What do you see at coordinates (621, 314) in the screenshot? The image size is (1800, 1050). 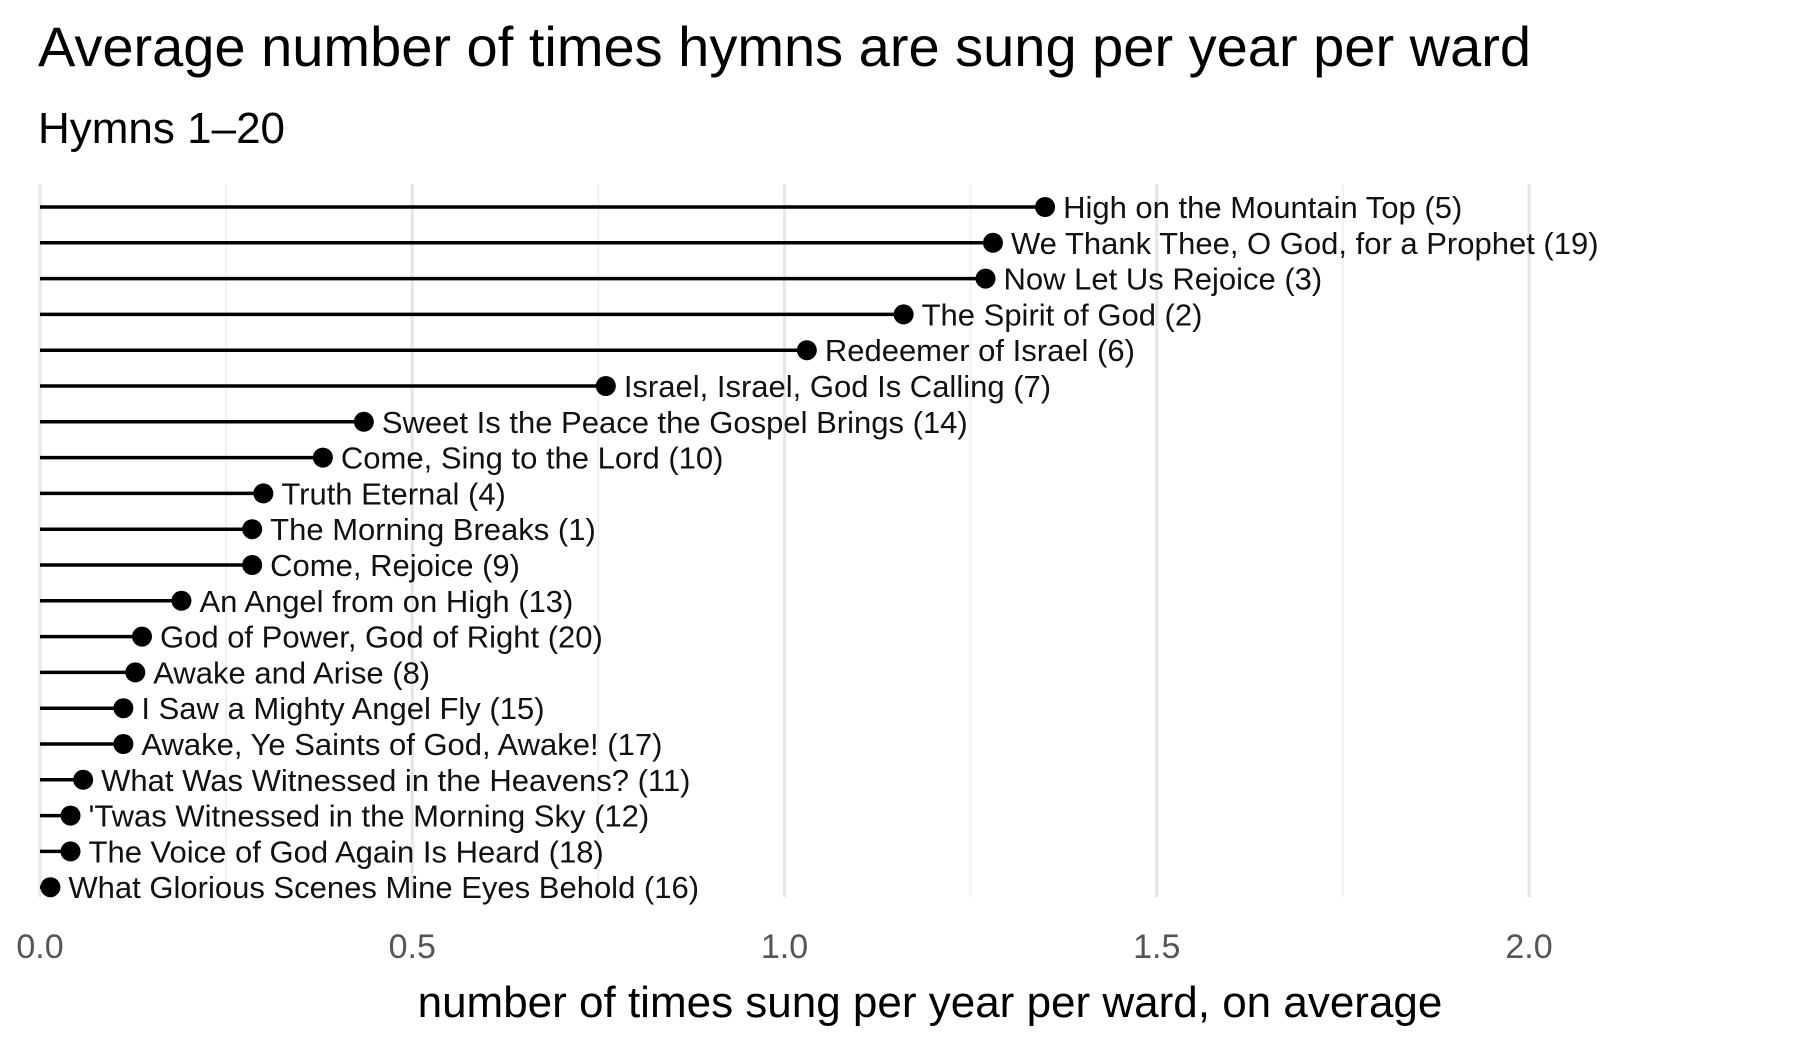 I see `lollipop-row: The Spirit of God (2)` at bounding box center [621, 314].